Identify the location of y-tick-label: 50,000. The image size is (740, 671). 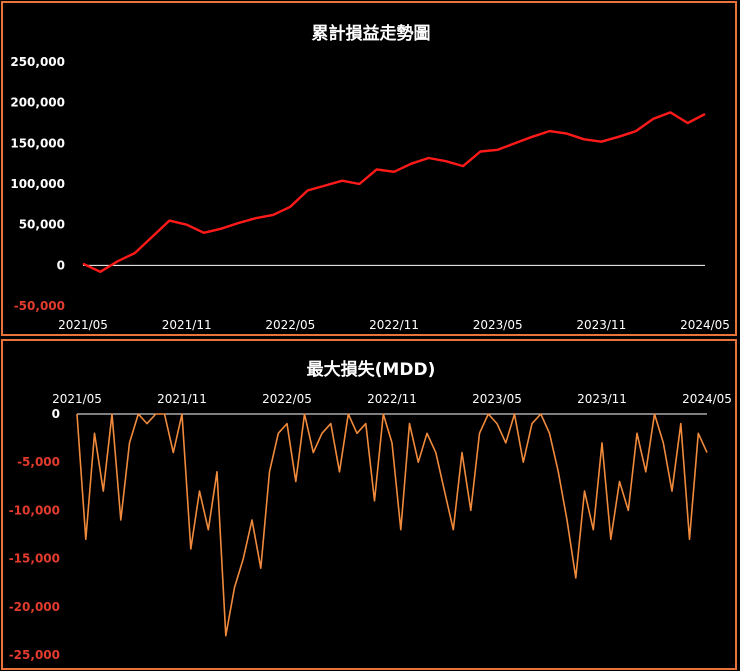
(42, 225).